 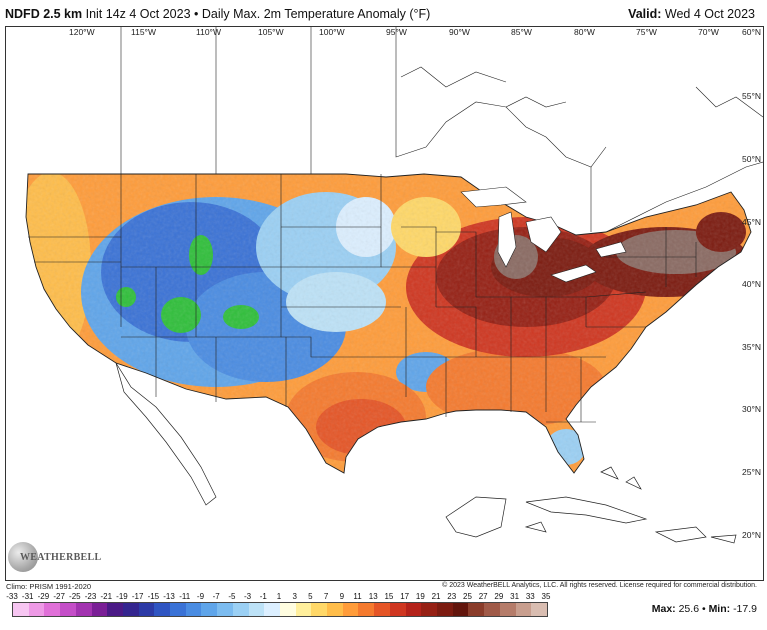 I want to click on colorbar-tick-label: -15, so click(x=153, y=596).